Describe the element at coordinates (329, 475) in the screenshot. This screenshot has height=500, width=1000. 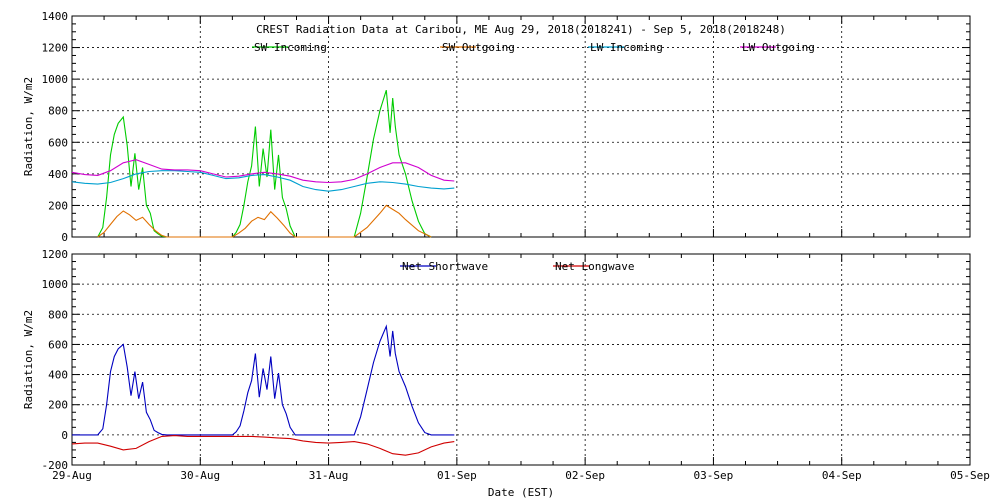
I see `x-tick-label: 31-Aug` at that location.